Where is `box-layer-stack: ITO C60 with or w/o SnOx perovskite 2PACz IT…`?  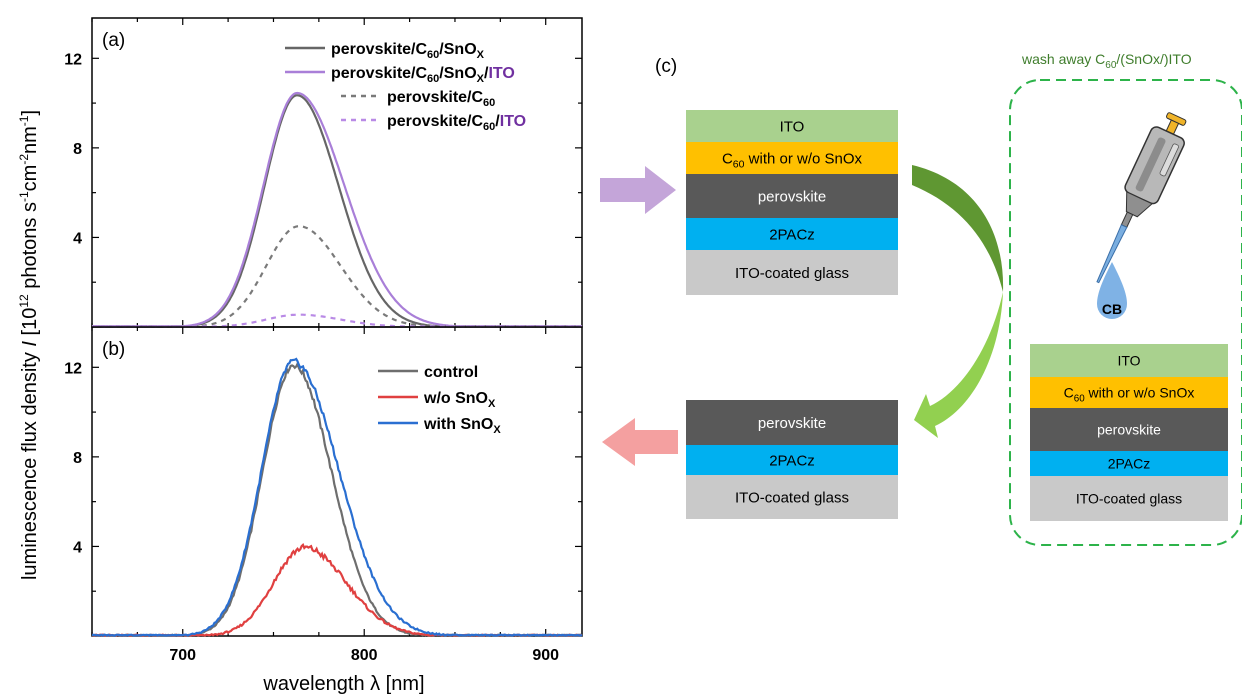
box-layer-stack: ITO C60 with or w/o SnOx perovskite 2PACz IT… is located at coordinates (1129, 432).